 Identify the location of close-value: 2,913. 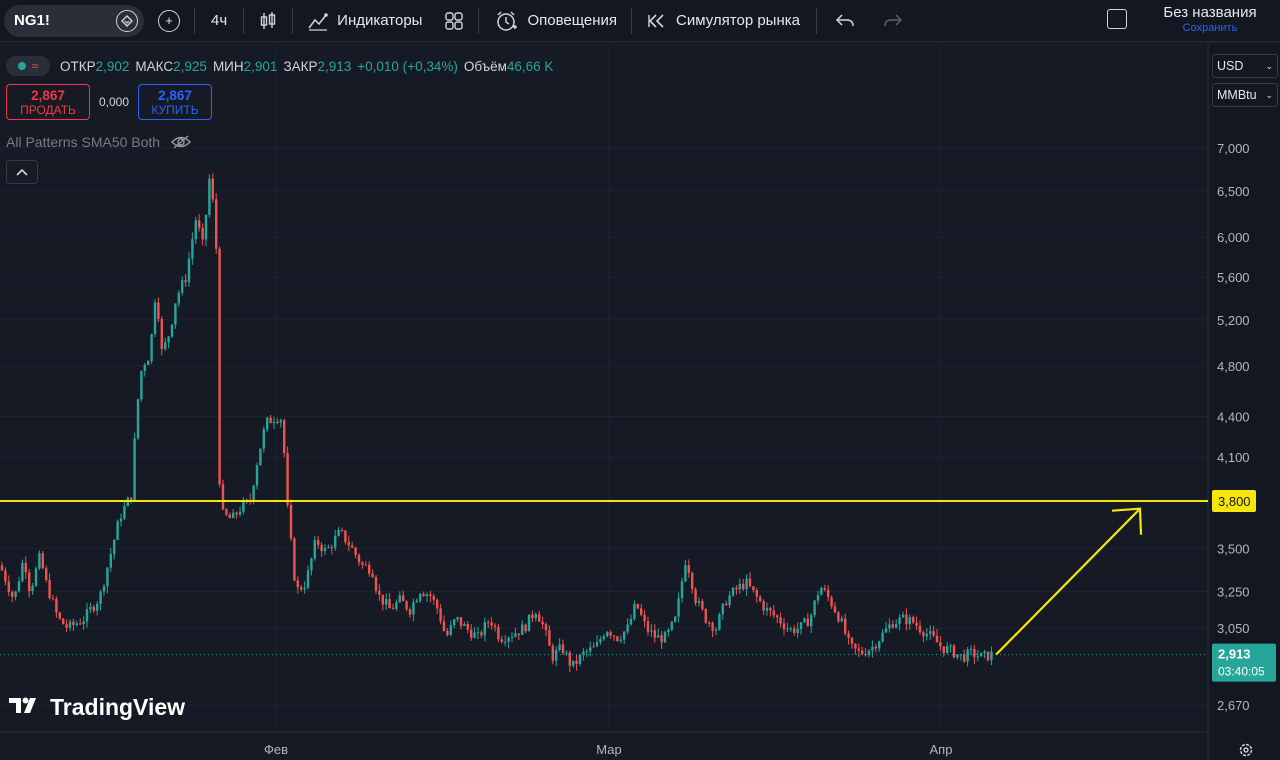
(334, 66).